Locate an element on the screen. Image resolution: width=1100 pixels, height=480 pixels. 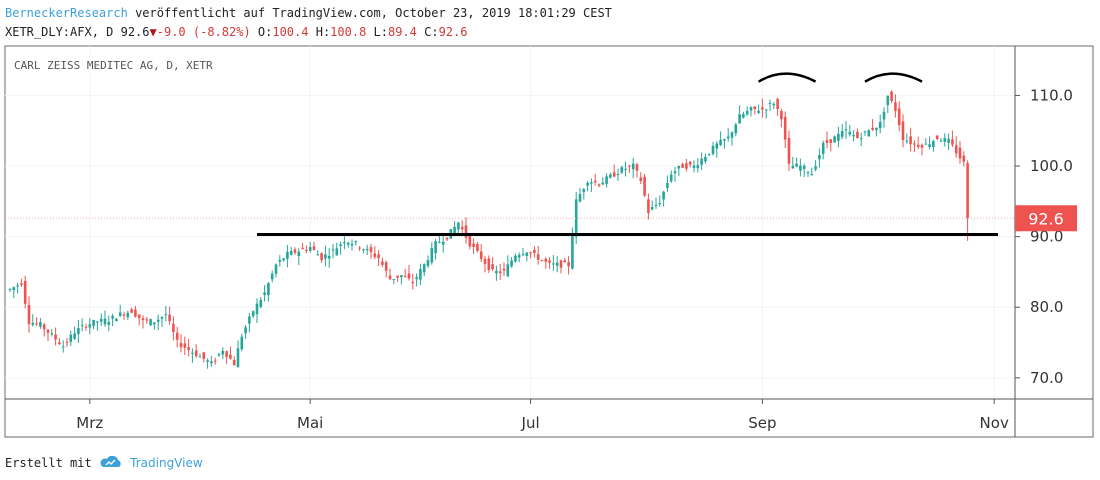
time-axis: Mrz Mai Jul Sep Nov is located at coordinates (542, 415).